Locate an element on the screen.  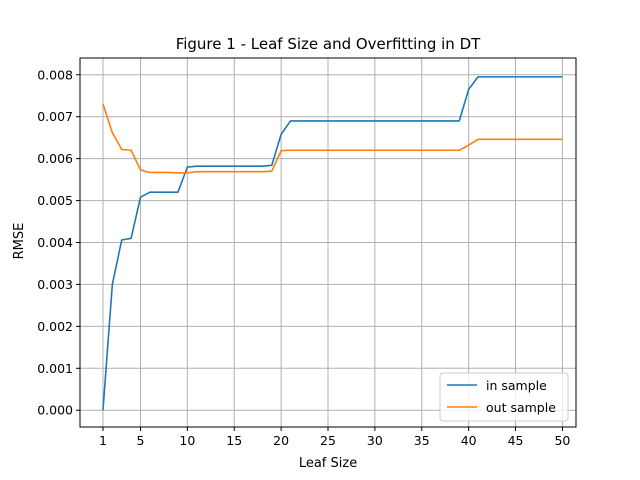
x-tick-label: 35 is located at coordinates (422, 440).